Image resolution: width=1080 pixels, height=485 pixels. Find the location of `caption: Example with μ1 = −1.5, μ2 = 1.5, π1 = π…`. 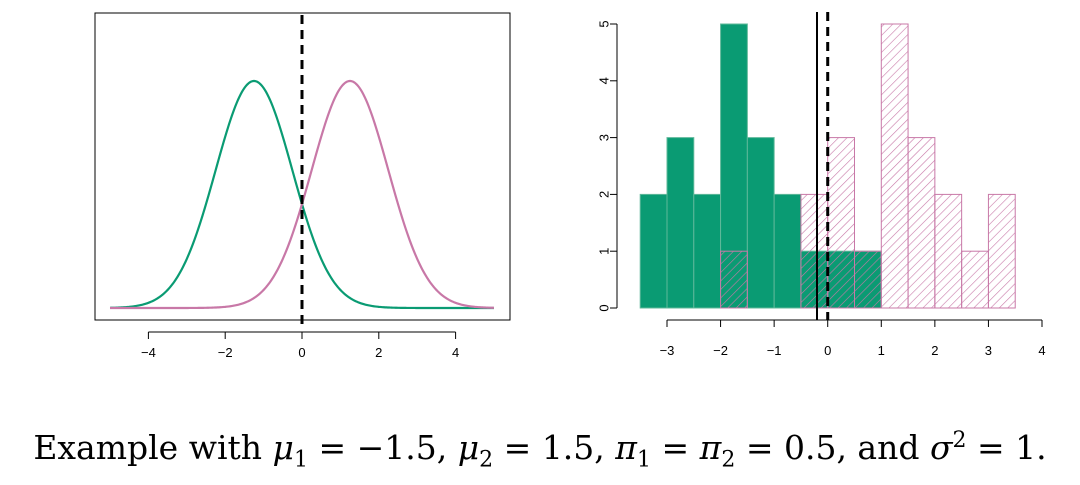

caption: Example with μ1 = −1.5, μ2 = 1.5, π1 = π… is located at coordinates (540, 450).